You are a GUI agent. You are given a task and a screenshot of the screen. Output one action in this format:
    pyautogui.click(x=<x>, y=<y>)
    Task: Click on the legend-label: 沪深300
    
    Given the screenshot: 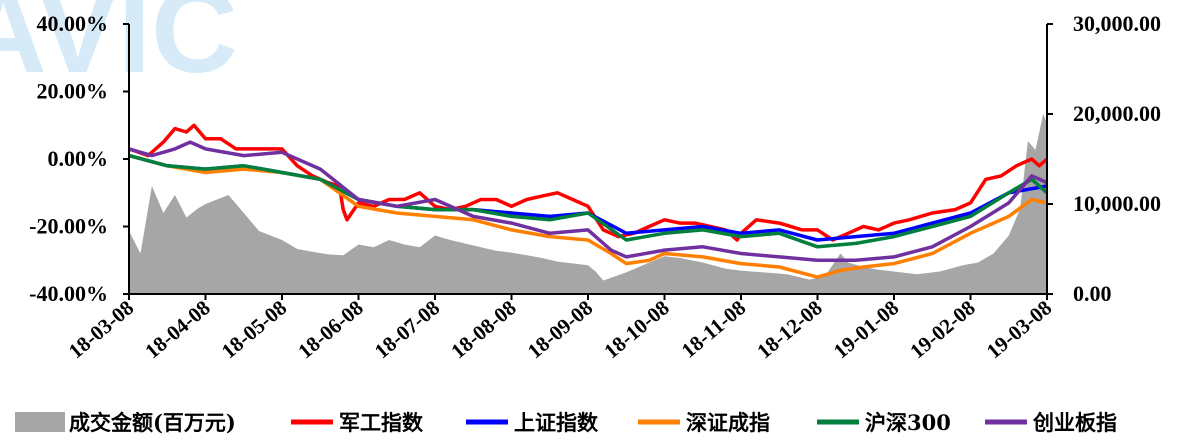 What is the action you would take?
    pyautogui.click(x=908, y=422)
    